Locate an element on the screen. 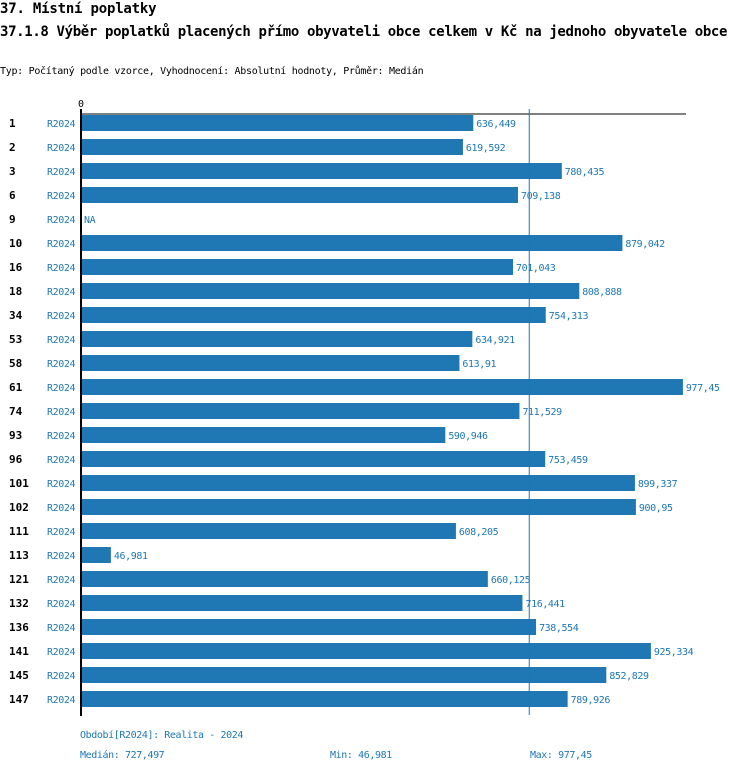 The width and height of the screenshot is (750, 774). median-stat: Medián: 727,497 is located at coordinates (122, 755).